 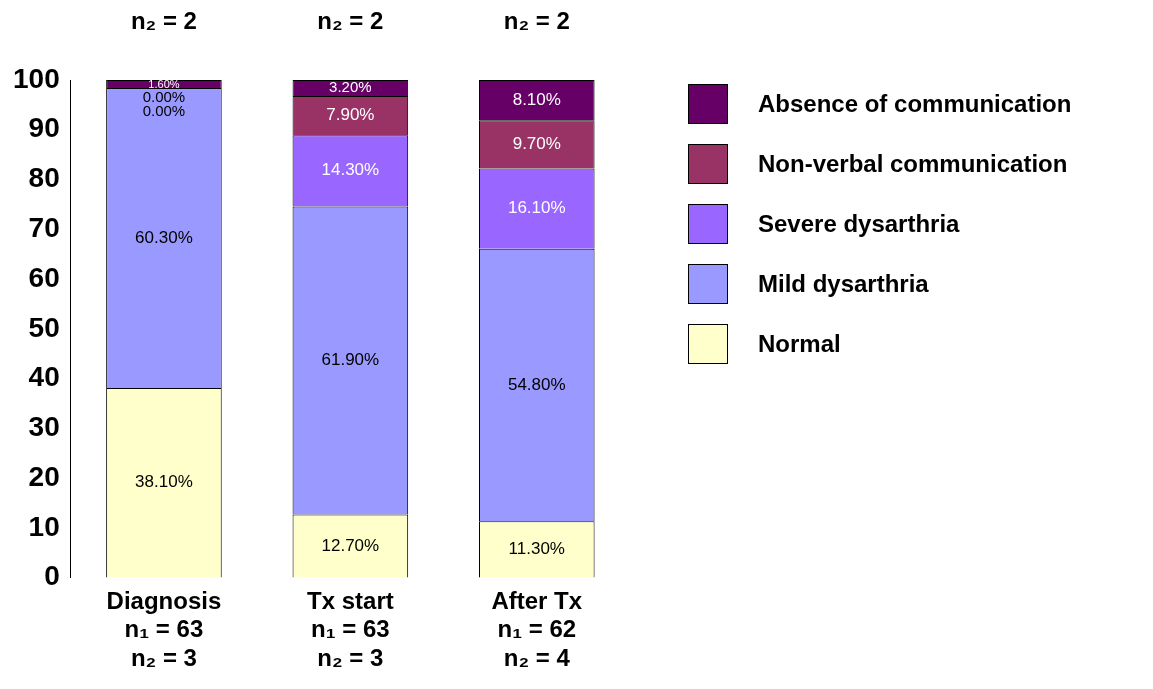 I want to click on legend-label: Absence of communication, so click(x=915, y=104).